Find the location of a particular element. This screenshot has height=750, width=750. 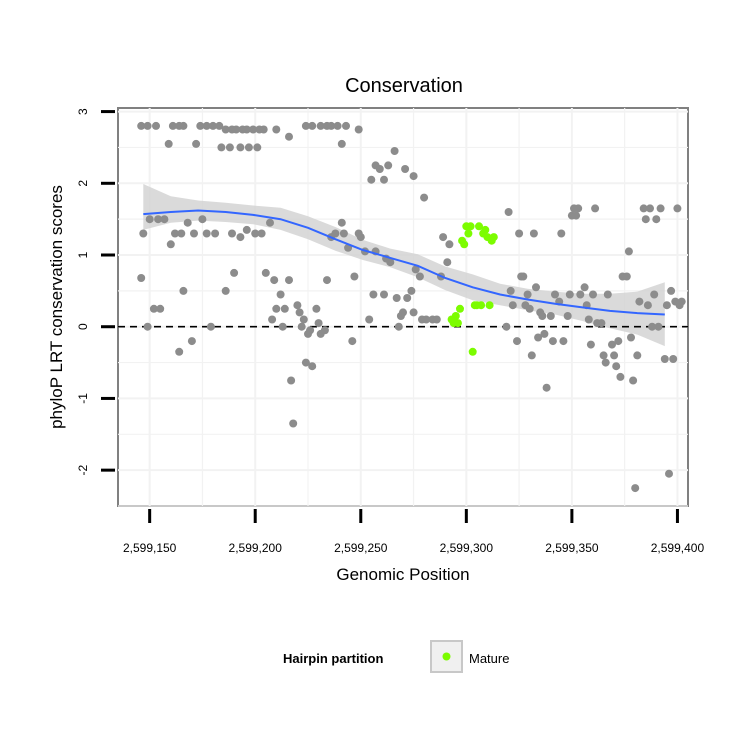

smooth-line-path is located at coordinates (404, 262).